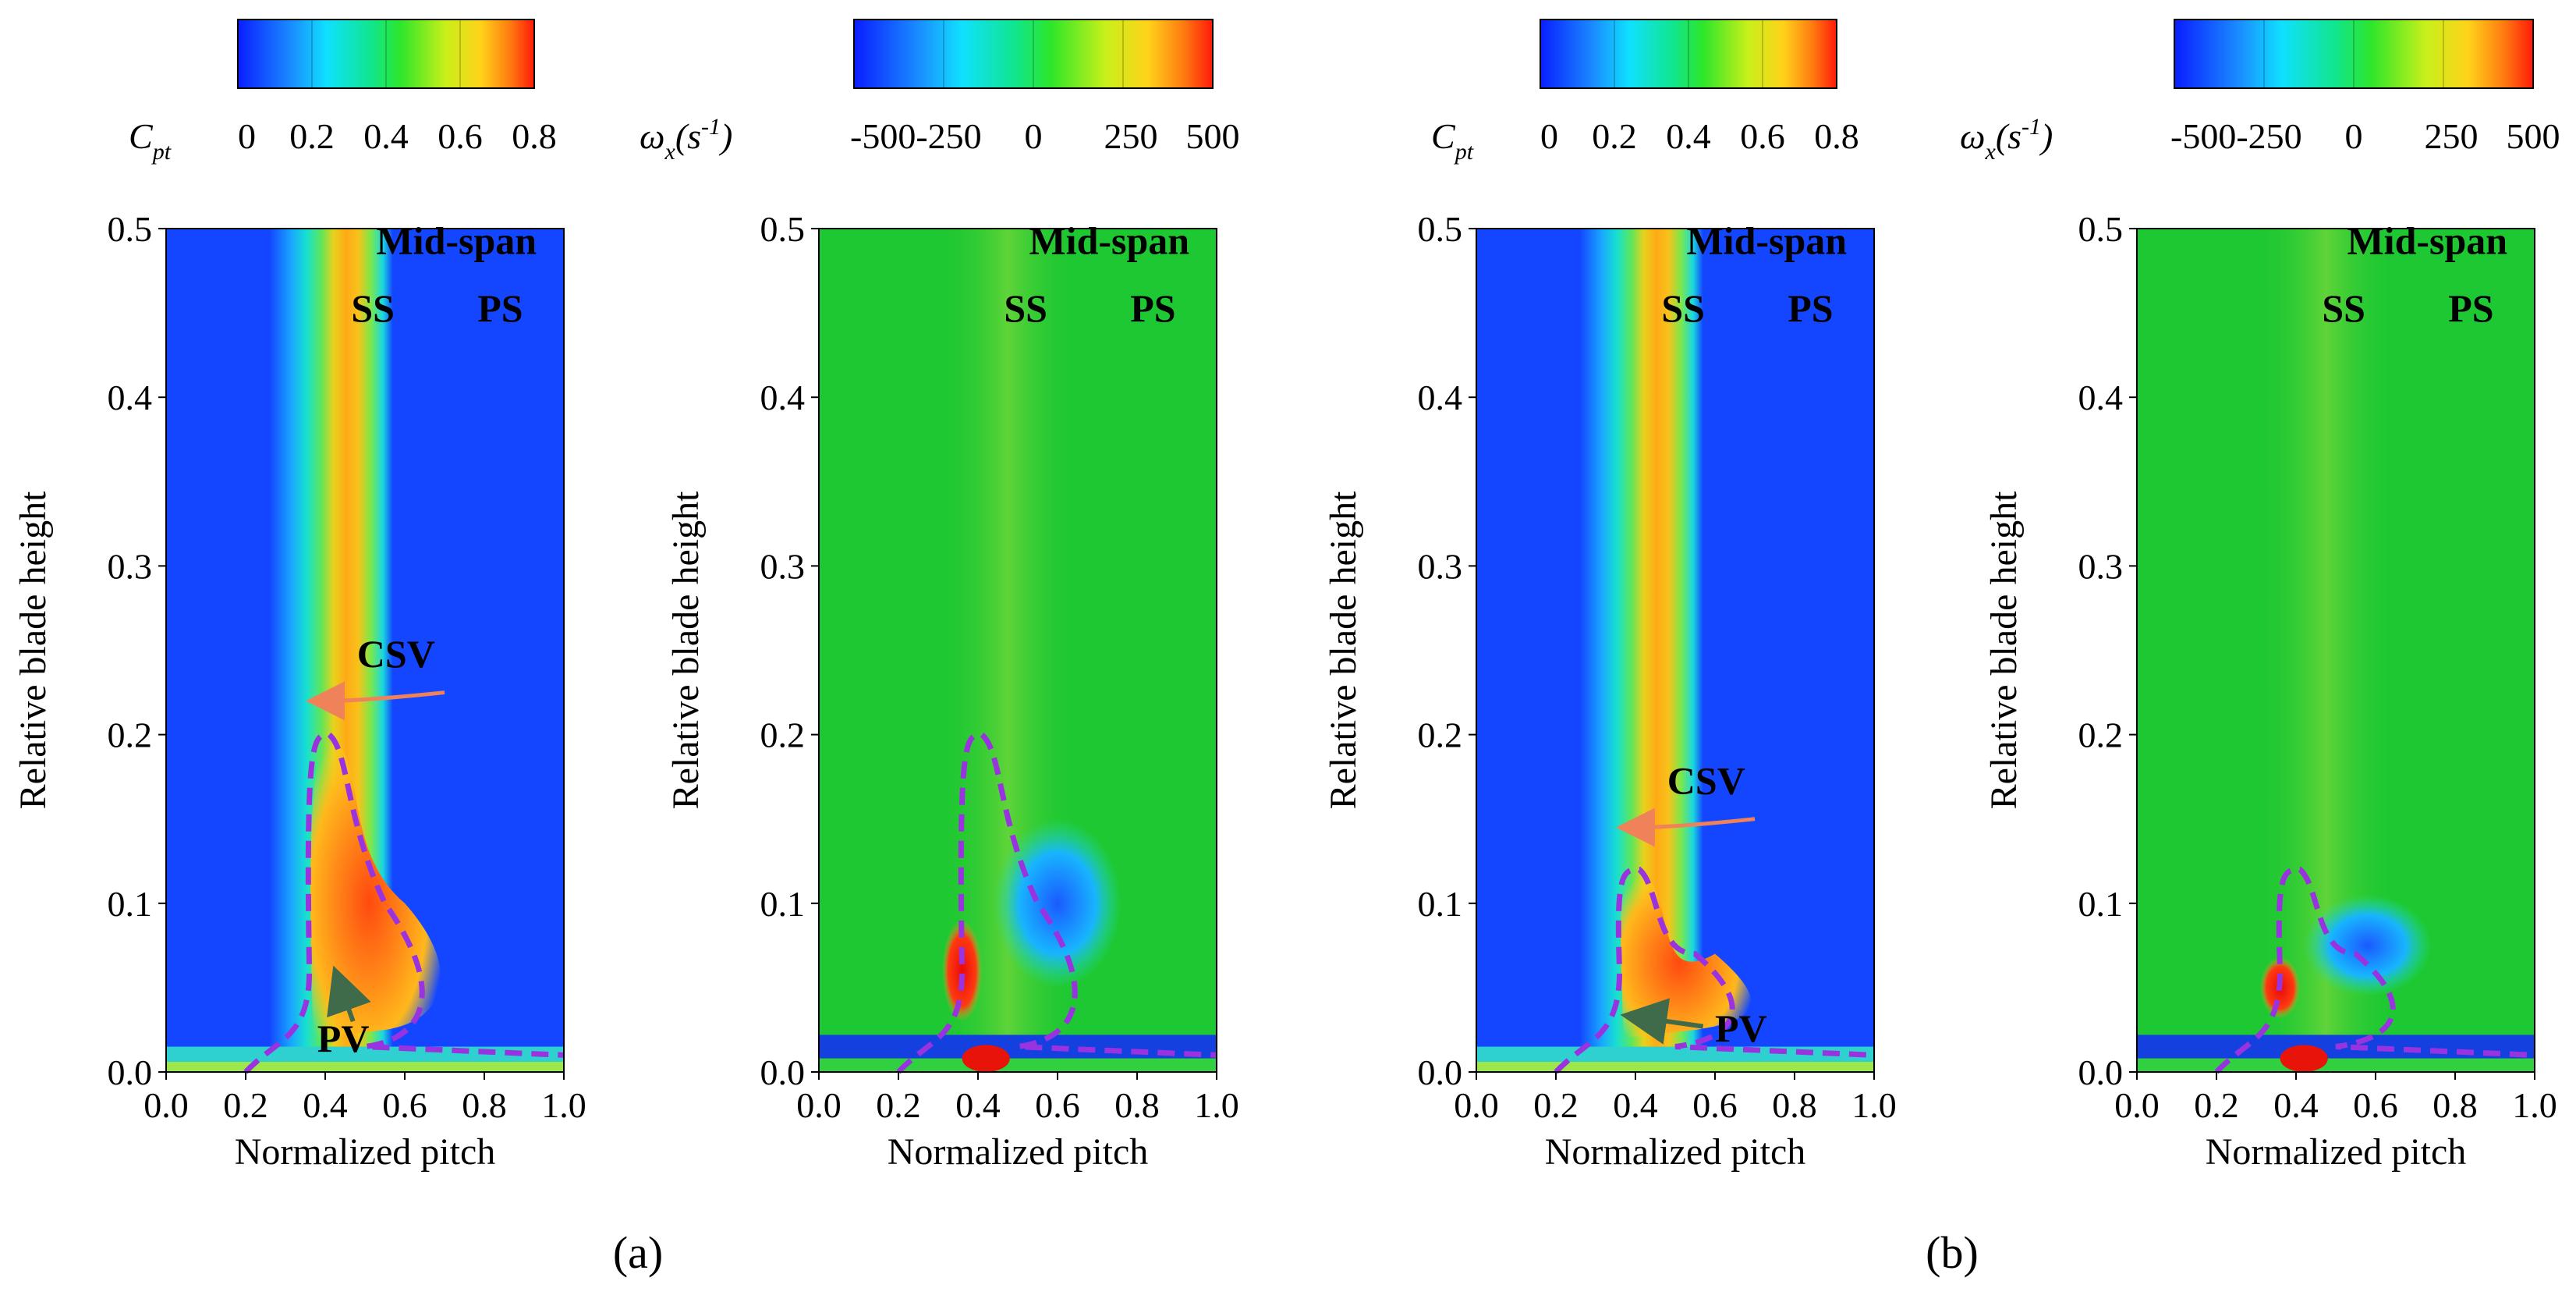 The height and width of the screenshot is (1299, 2576). I want to click on endwall-edge, so click(365, 1067).